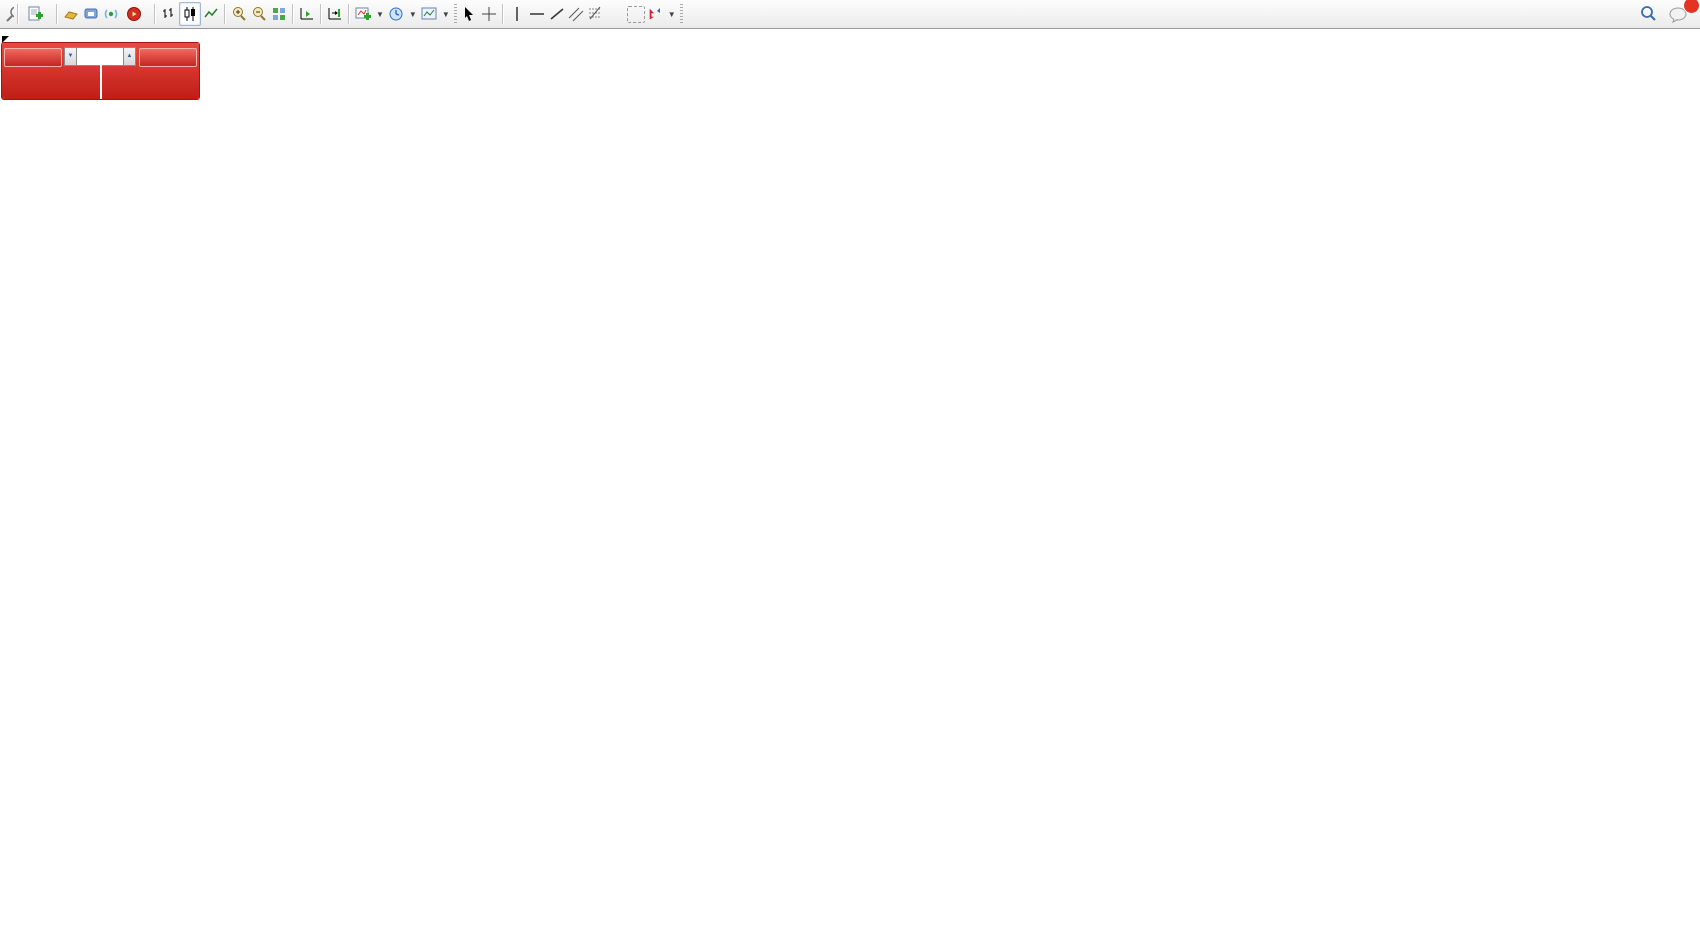 The image size is (1700, 945). Describe the element at coordinates (149, 82) in the screenshot. I see `buy-price-display` at that location.